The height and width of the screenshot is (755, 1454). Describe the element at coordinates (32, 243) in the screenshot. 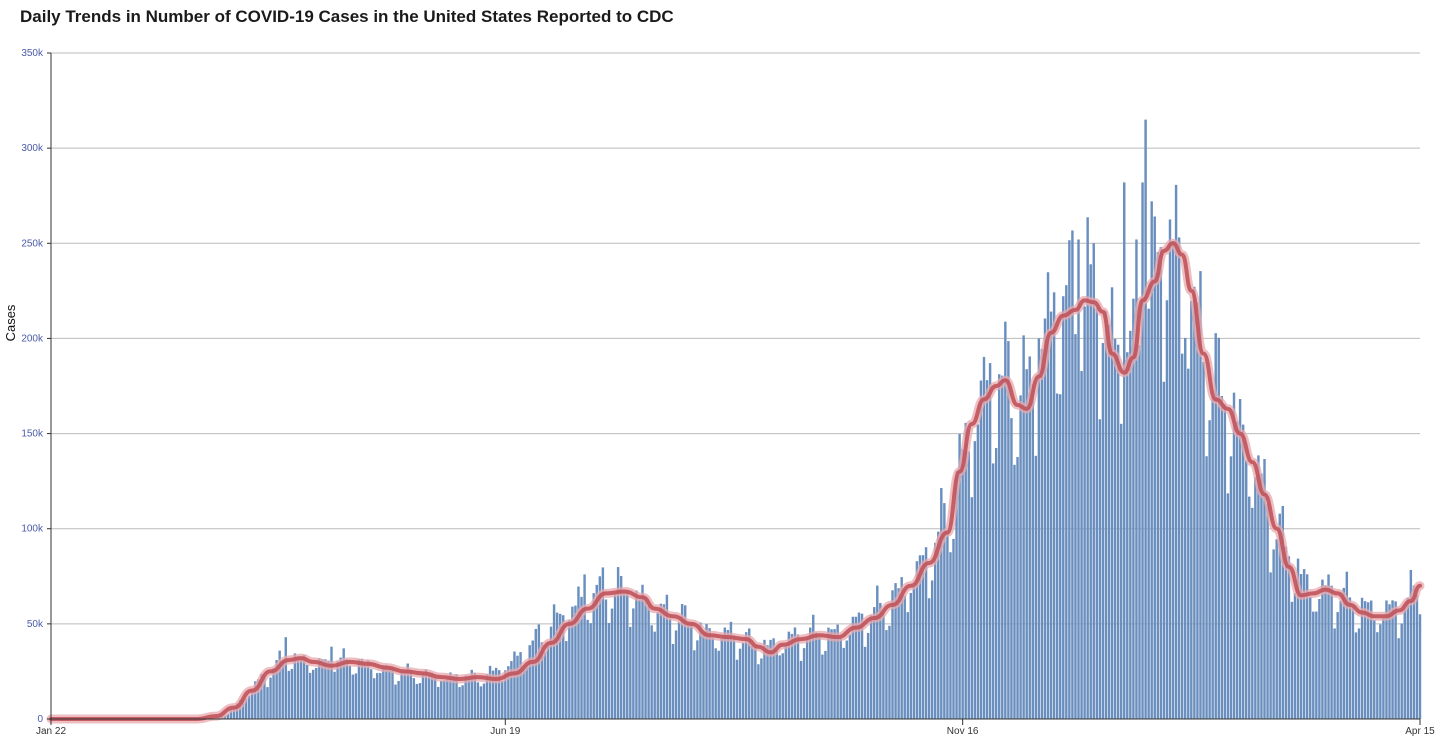

I see `y-tick-label: 250k` at that location.